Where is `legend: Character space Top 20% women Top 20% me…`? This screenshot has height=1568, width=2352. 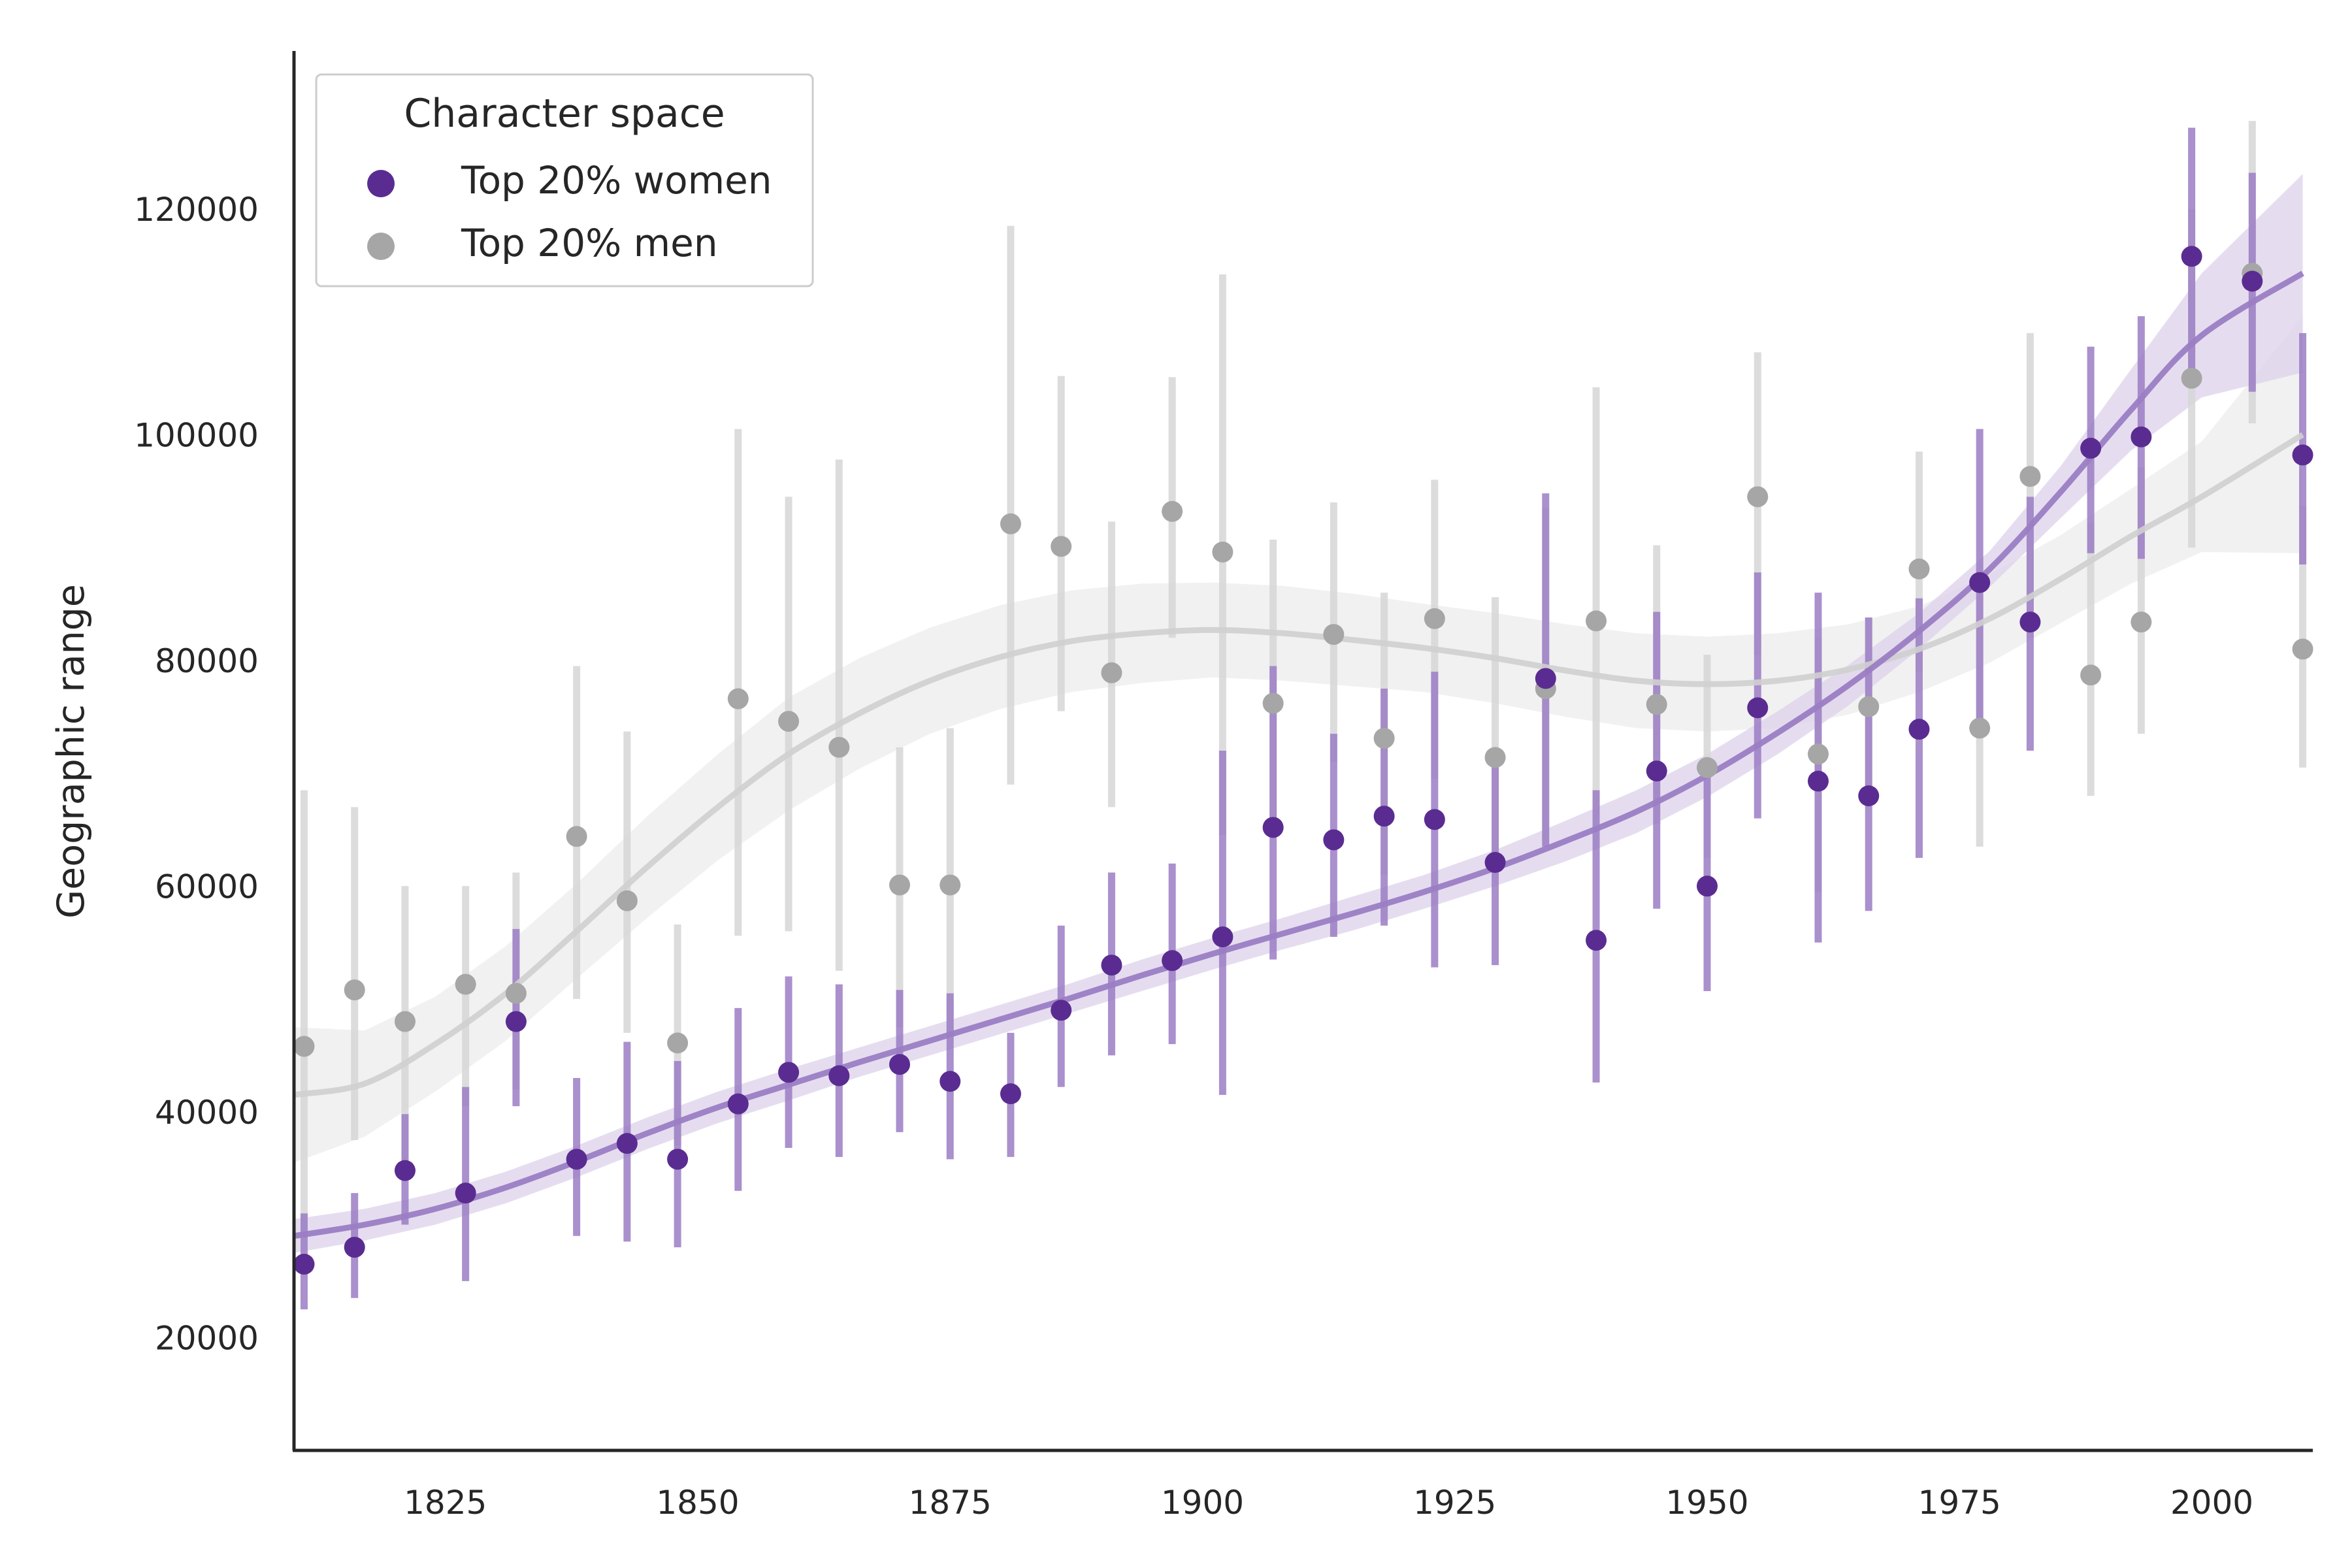
legend: Character space Top 20% women Top 20% me… is located at coordinates (564, 180).